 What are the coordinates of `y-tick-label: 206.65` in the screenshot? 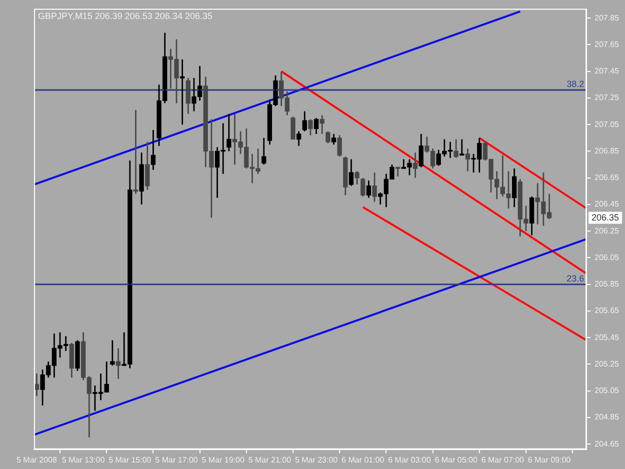 It's located at (607, 177).